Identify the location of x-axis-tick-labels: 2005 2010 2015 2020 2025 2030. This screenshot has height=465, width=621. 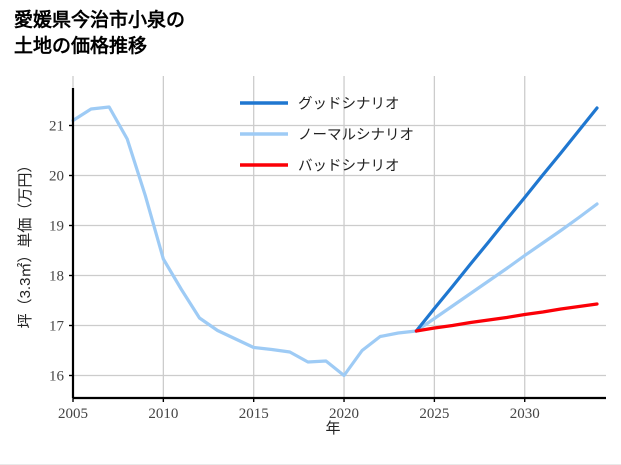
(299, 414).